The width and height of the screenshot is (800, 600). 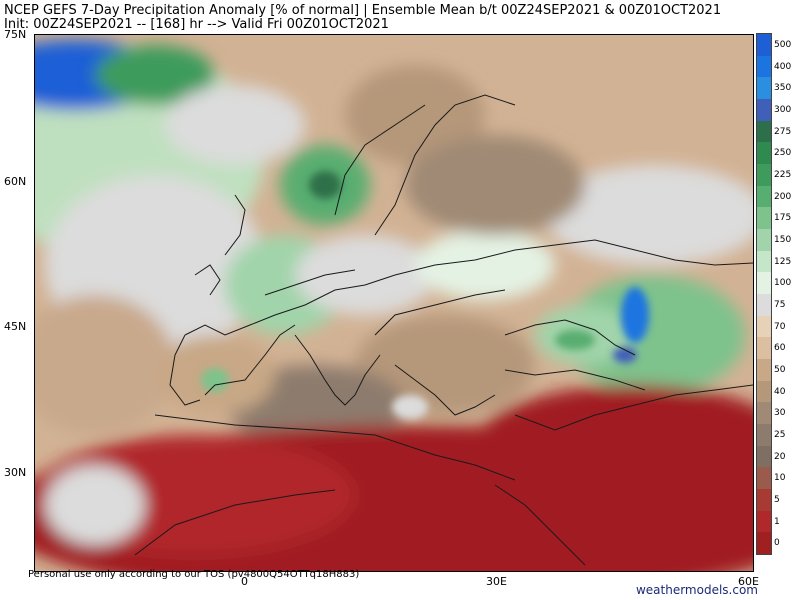 I want to click on colorbar-label: 150, so click(x=783, y=239).